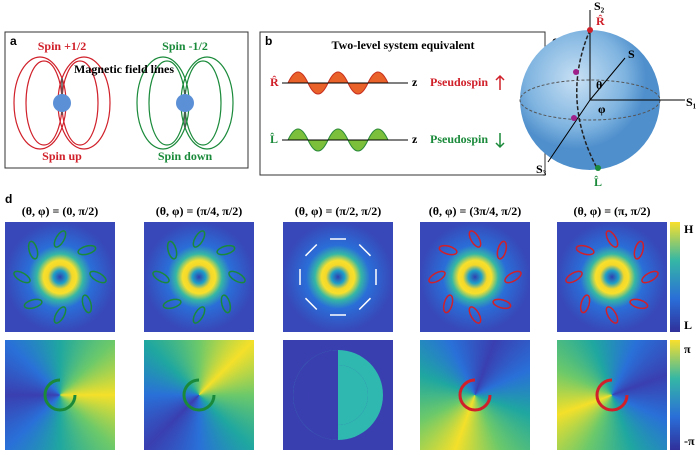  What do you see at coordinates (402, 45) in the screenshot?
I see `panel-b-title: Two-level system equivalent` at bounding box center [402, 45].